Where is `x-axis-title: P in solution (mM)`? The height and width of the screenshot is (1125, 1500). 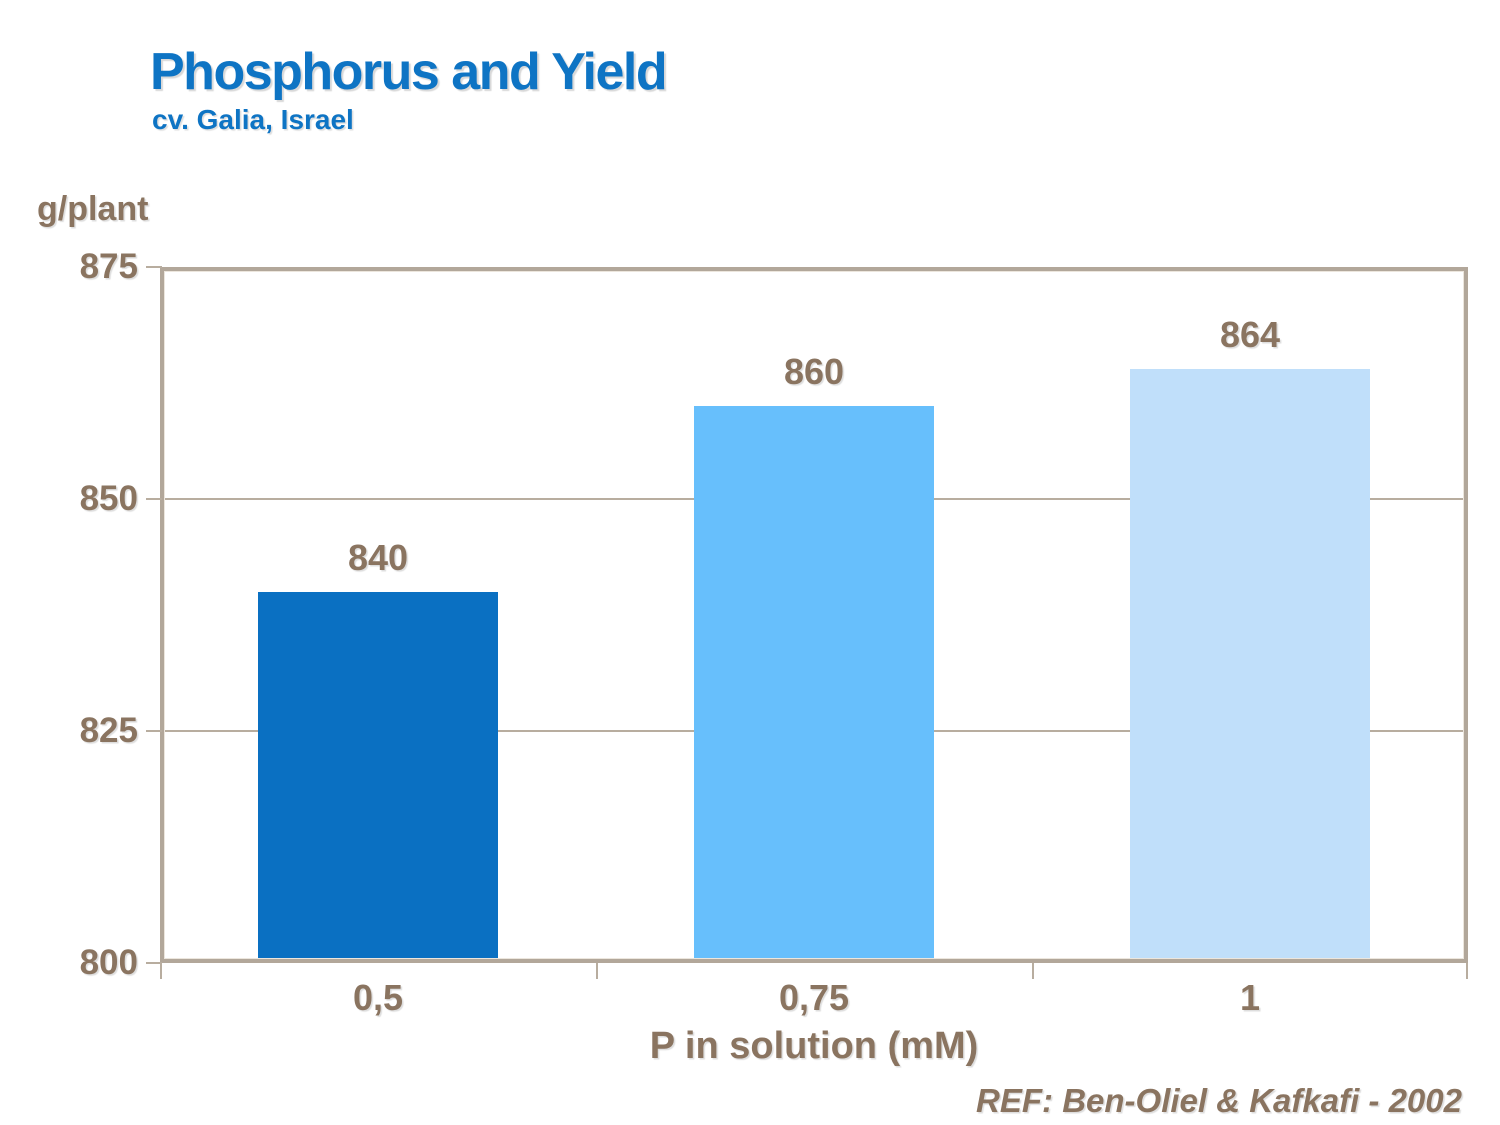 x-axis-title: P in solution (mM) is located at coordinates (814, 1046).